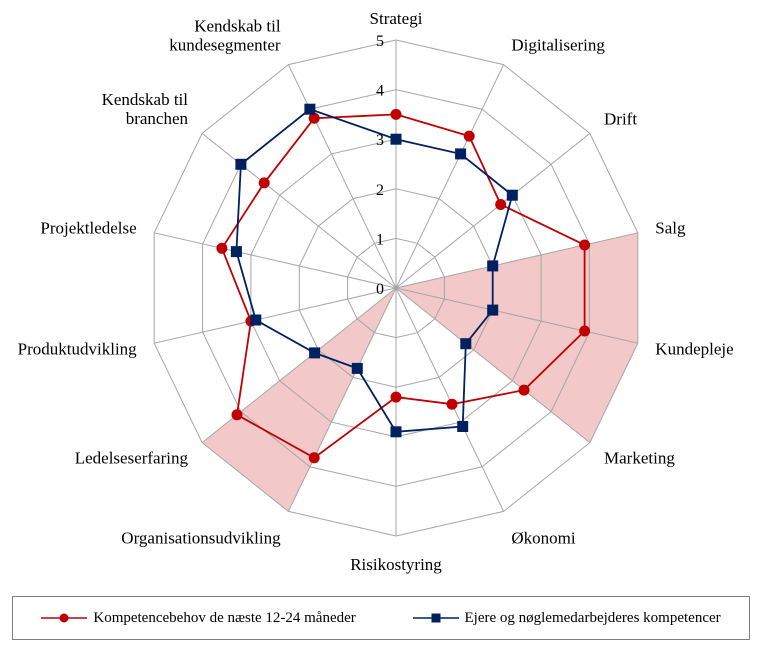 The width and height of the screenshot is (762, 654). What do you see at coordinates (592, 617) in the screenshot?
I see `legend-label-series-2: Ejere og nøglemedarbejderes kompetencer` at bounding box center [592, 617].